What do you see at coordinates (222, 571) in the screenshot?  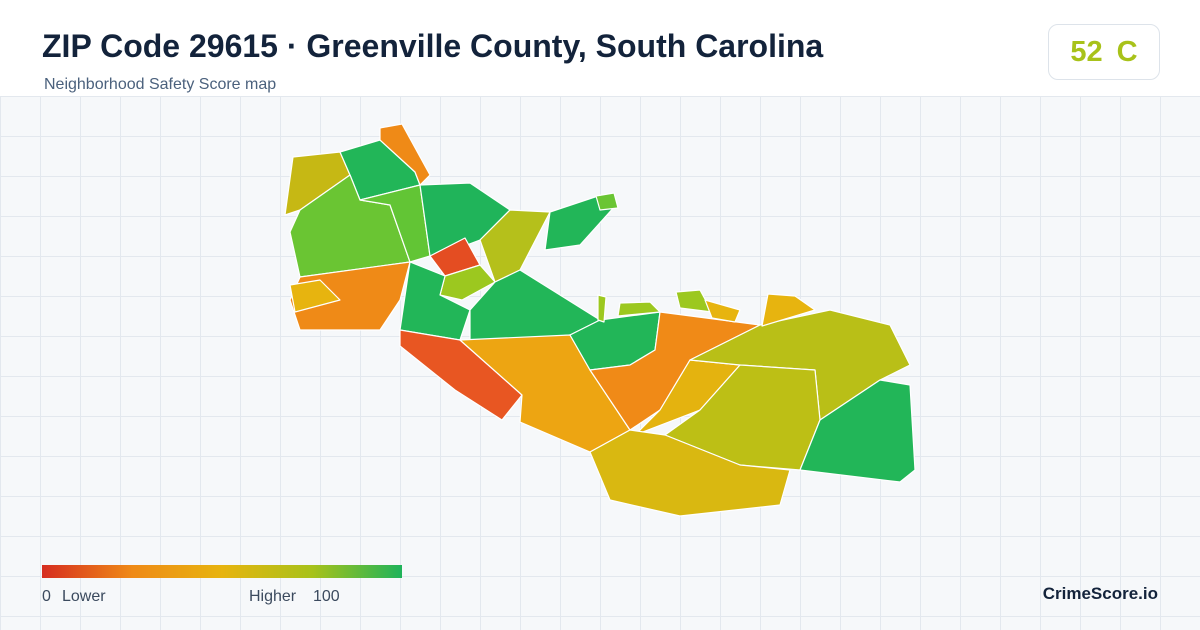 I see `legend-gradient` at bounding box center [222, 571].